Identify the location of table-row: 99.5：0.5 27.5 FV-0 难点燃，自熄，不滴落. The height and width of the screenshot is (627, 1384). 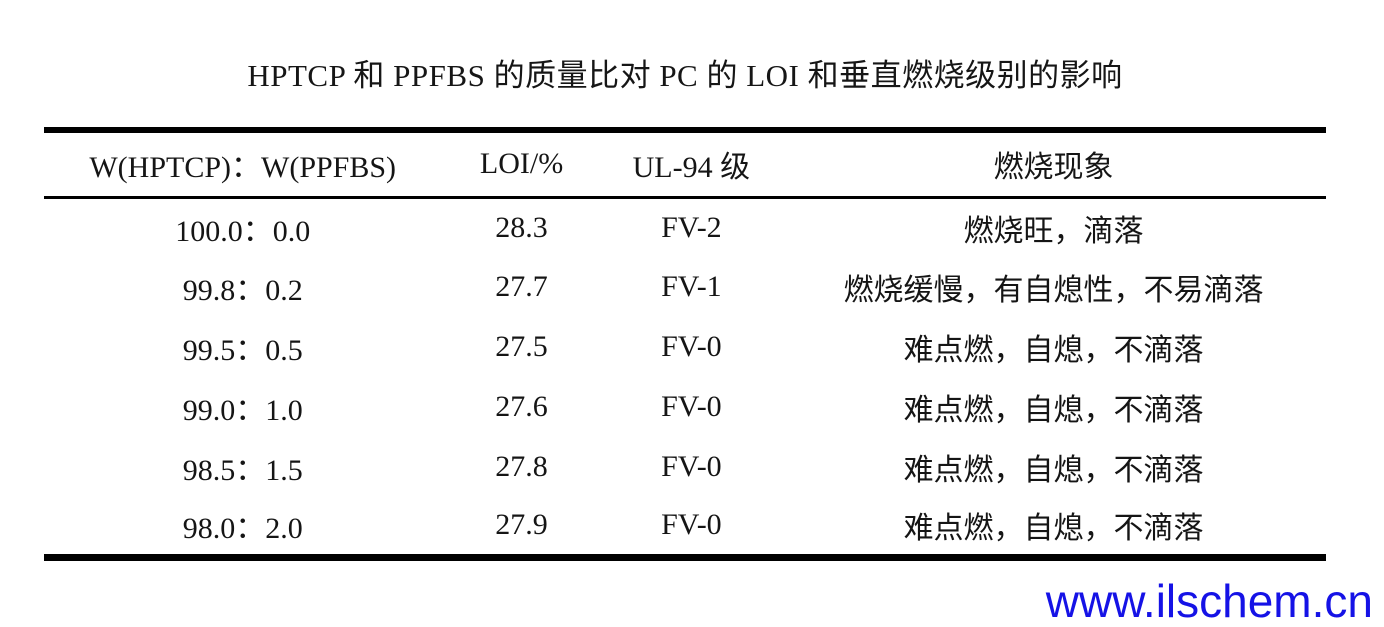
(685, 347).